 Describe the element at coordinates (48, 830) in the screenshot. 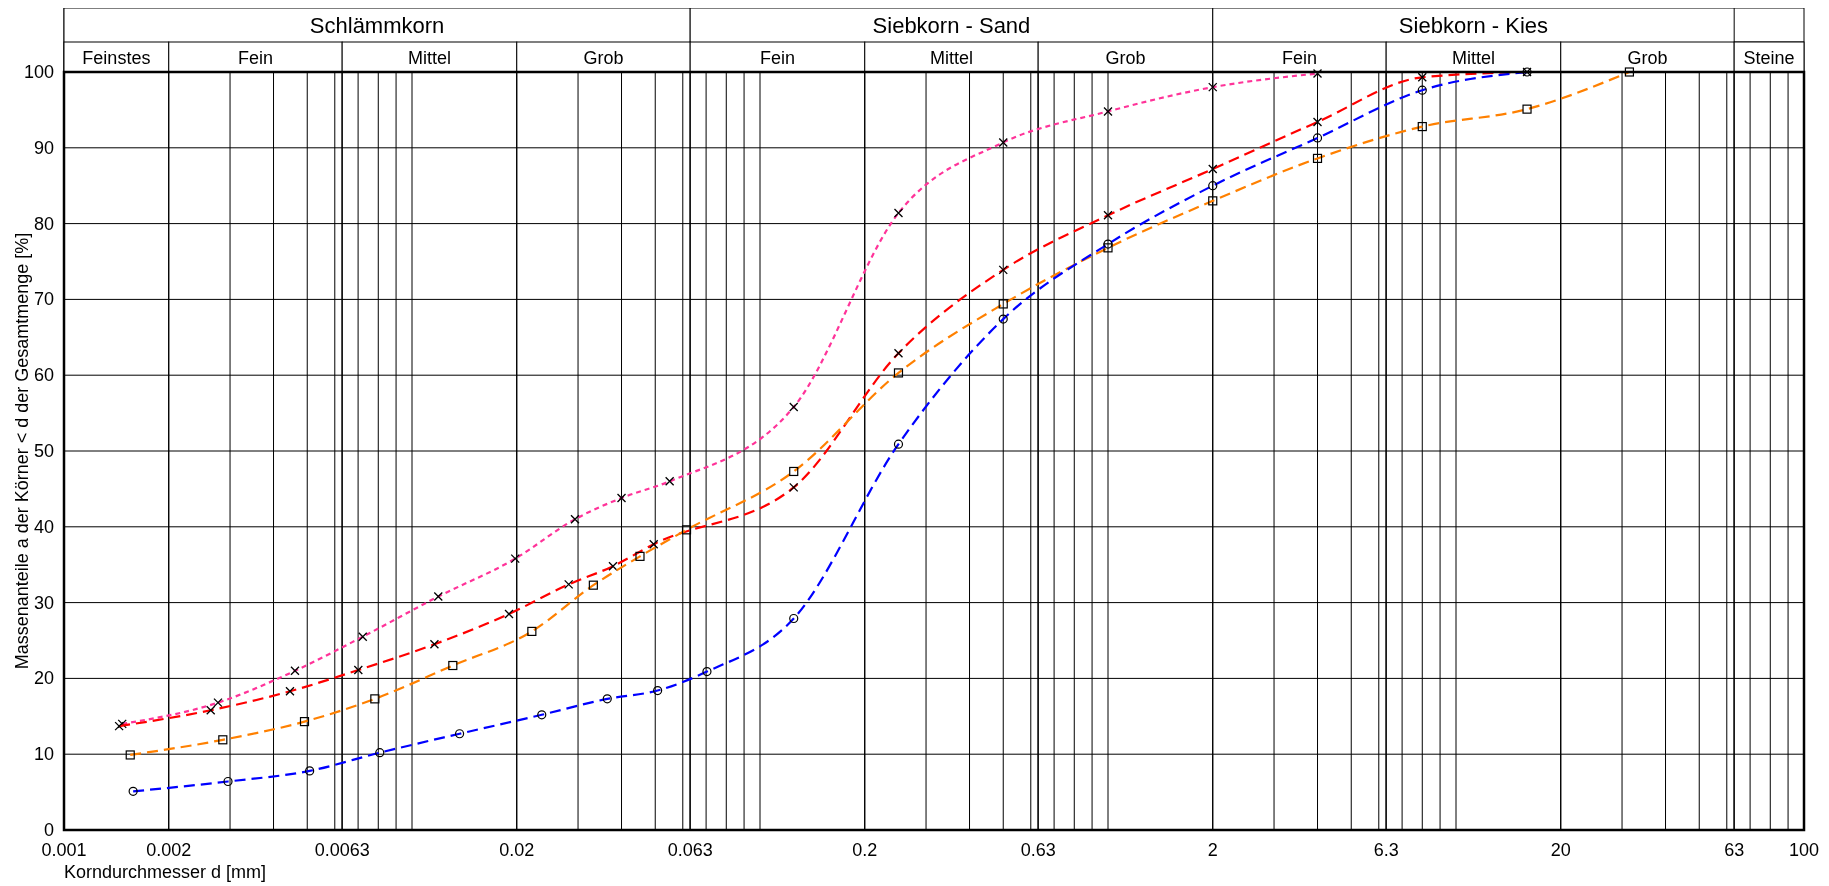

I see `y-tick-label: 0` at that location.